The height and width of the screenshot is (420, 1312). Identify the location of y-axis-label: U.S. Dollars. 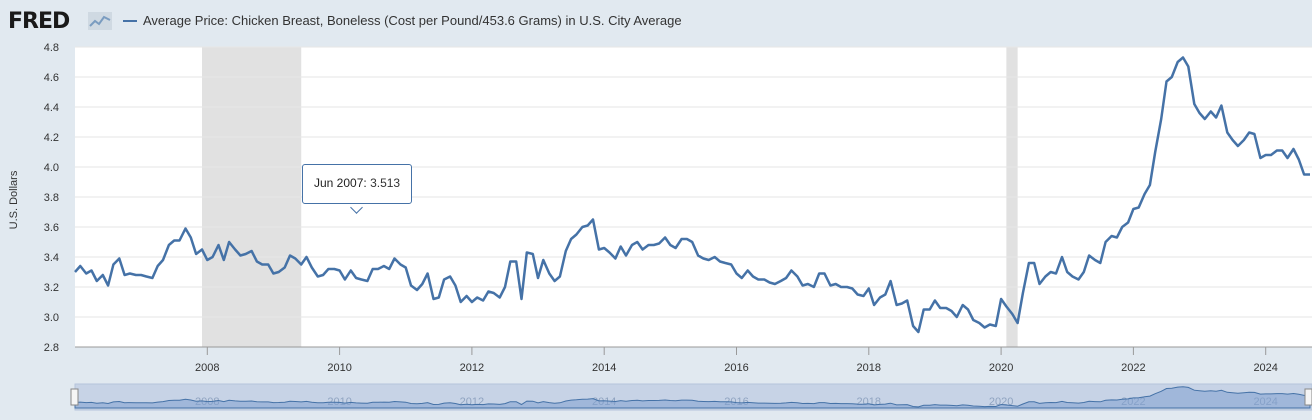
(14, 200).